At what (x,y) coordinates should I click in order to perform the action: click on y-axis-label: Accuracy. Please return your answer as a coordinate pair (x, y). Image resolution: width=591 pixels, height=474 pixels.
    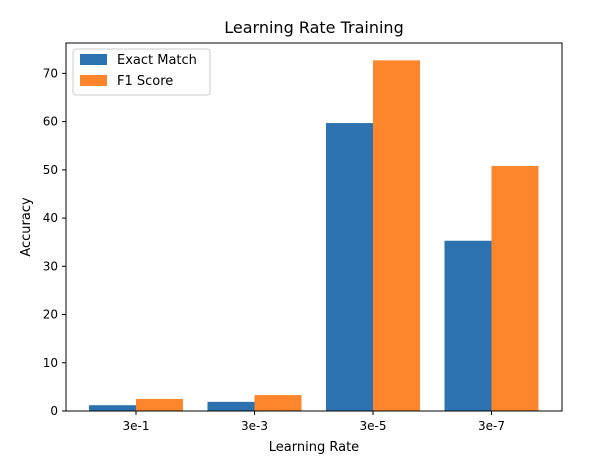
    Looking at the image, I should click on (26, 227).